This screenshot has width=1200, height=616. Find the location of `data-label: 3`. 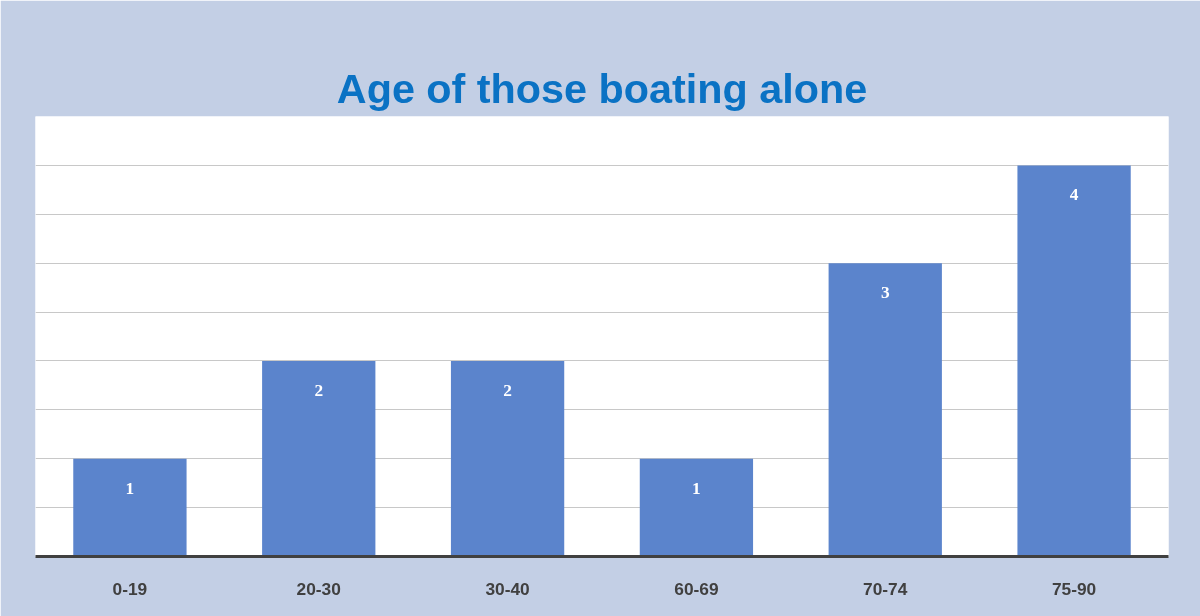

data-label: 3 is located at coordinates (885, 293).